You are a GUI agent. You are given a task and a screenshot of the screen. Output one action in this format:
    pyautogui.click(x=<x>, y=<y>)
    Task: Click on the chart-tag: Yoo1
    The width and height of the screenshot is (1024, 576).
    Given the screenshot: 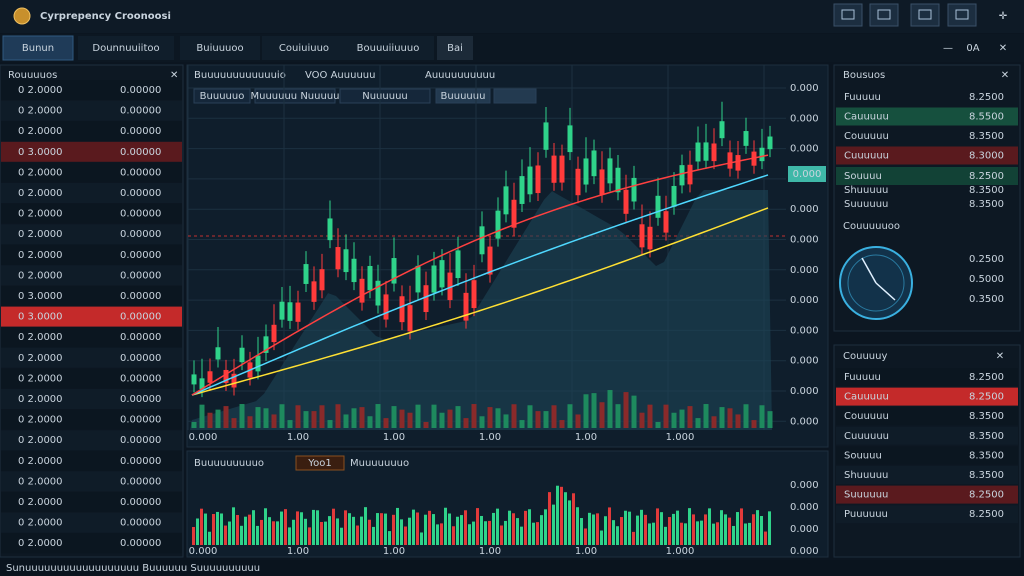 What is the action you would take?
    pyautogui.click(x=319, y=463)
    